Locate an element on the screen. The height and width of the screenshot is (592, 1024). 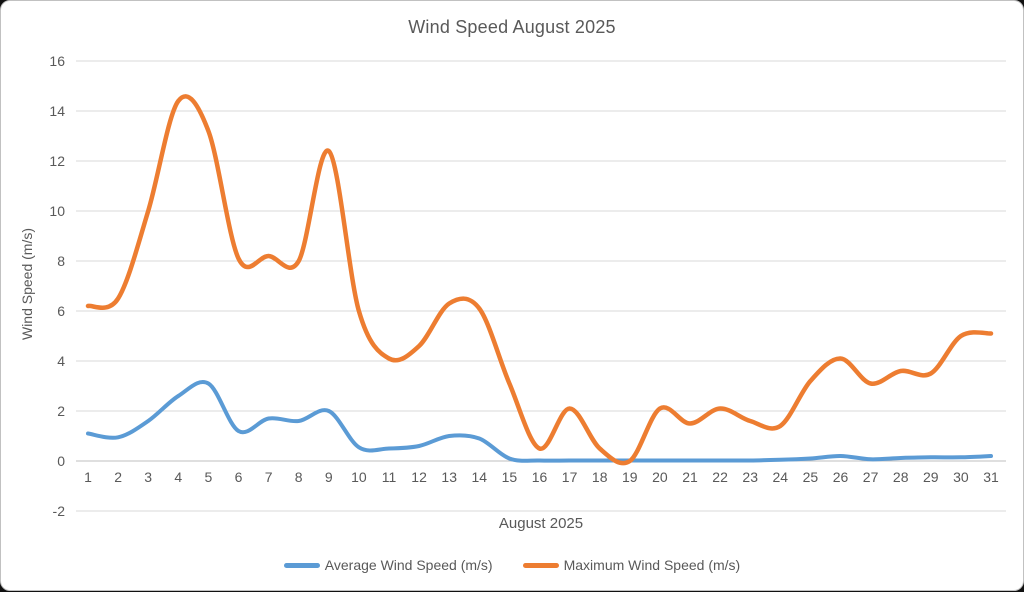
x-tick-label: 2 is located at coordinates (118, 477).